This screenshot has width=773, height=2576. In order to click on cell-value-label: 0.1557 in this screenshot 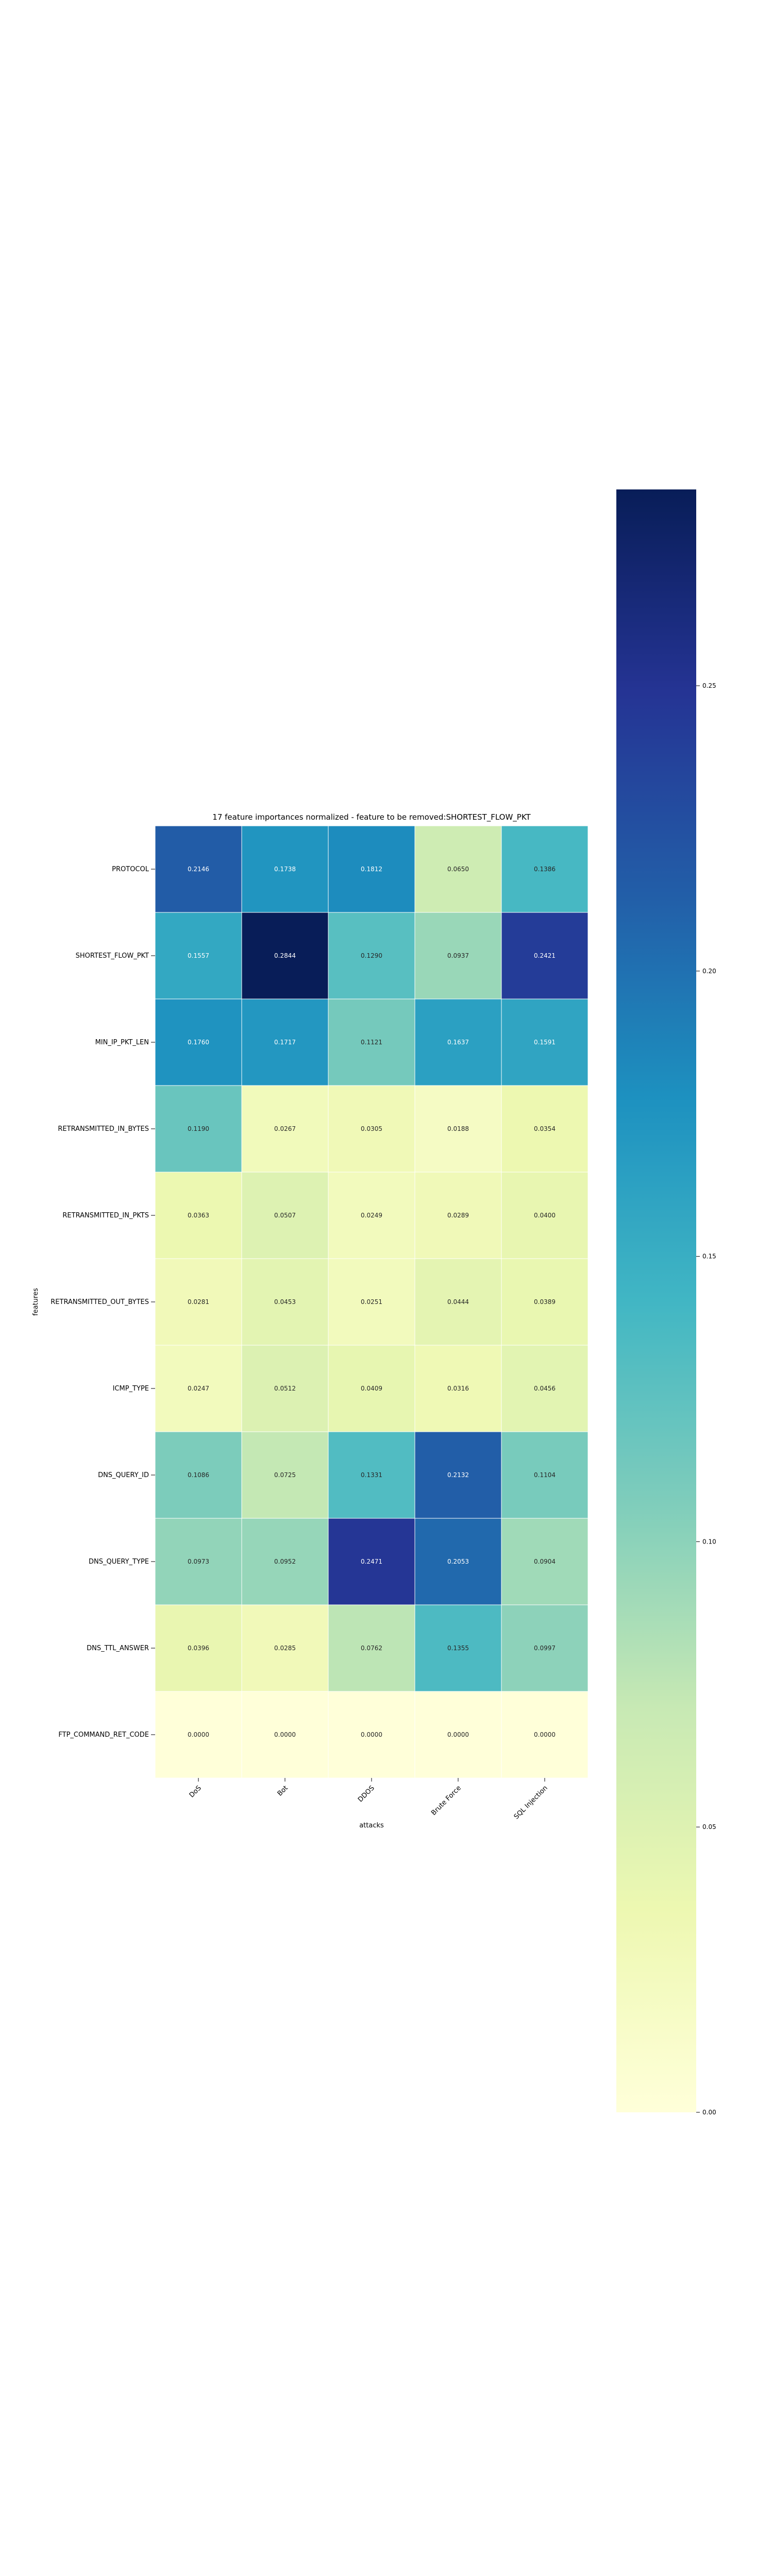, I will do `click(198, 955)`.